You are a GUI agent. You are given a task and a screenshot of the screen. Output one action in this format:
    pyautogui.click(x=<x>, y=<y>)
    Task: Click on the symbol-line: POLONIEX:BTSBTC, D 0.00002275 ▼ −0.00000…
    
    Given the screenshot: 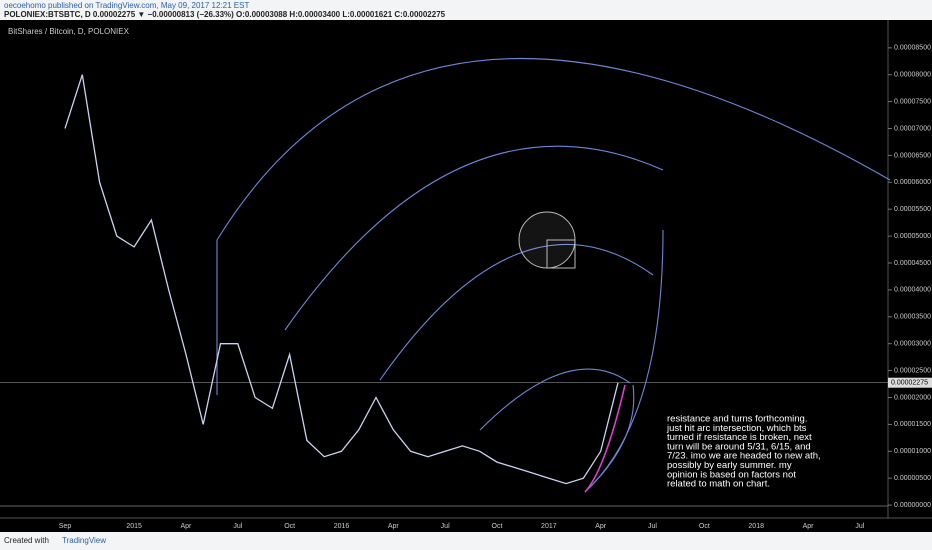 What is the action you would take?
    pyautogui.click(x=225, y=14)
    